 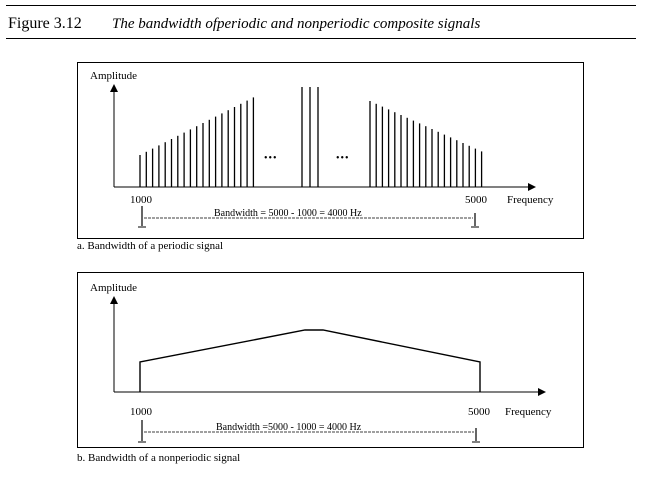 What do you see at coordinates (321, 5) in the screenshot?
I see `figure-top-rule` at bounding box center [321, 5].